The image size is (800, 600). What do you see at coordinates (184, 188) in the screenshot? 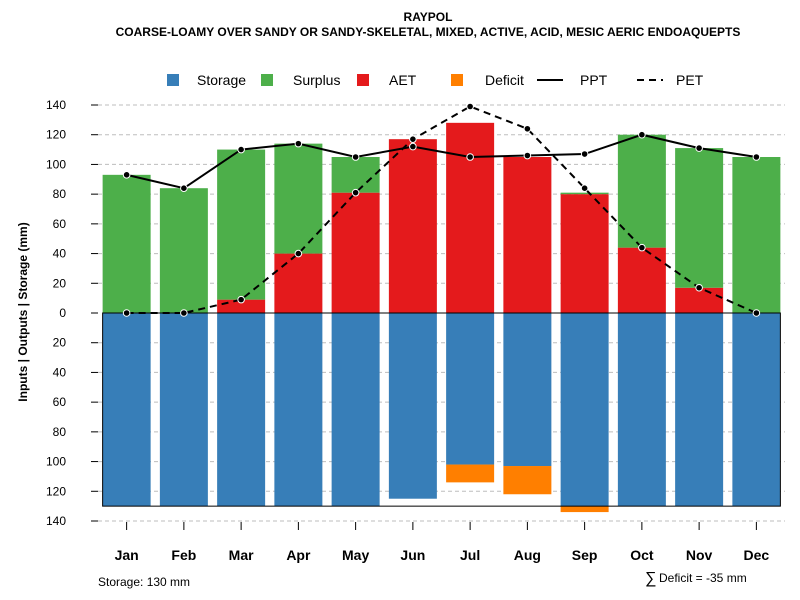
I see `ppt-point-feb` at bounding box center [184, 188].